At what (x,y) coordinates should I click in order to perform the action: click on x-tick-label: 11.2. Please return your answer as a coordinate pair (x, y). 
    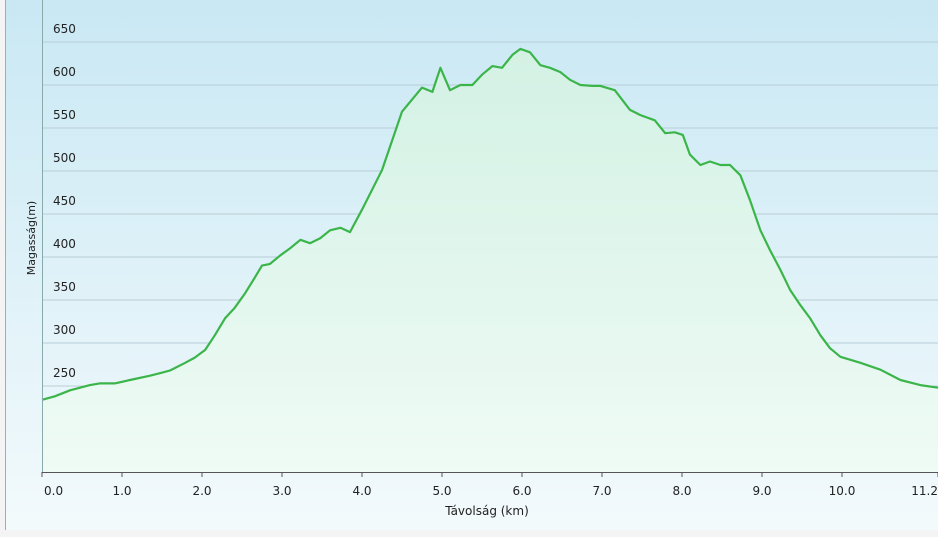
    Looking at the image, I should click on (924, 491).